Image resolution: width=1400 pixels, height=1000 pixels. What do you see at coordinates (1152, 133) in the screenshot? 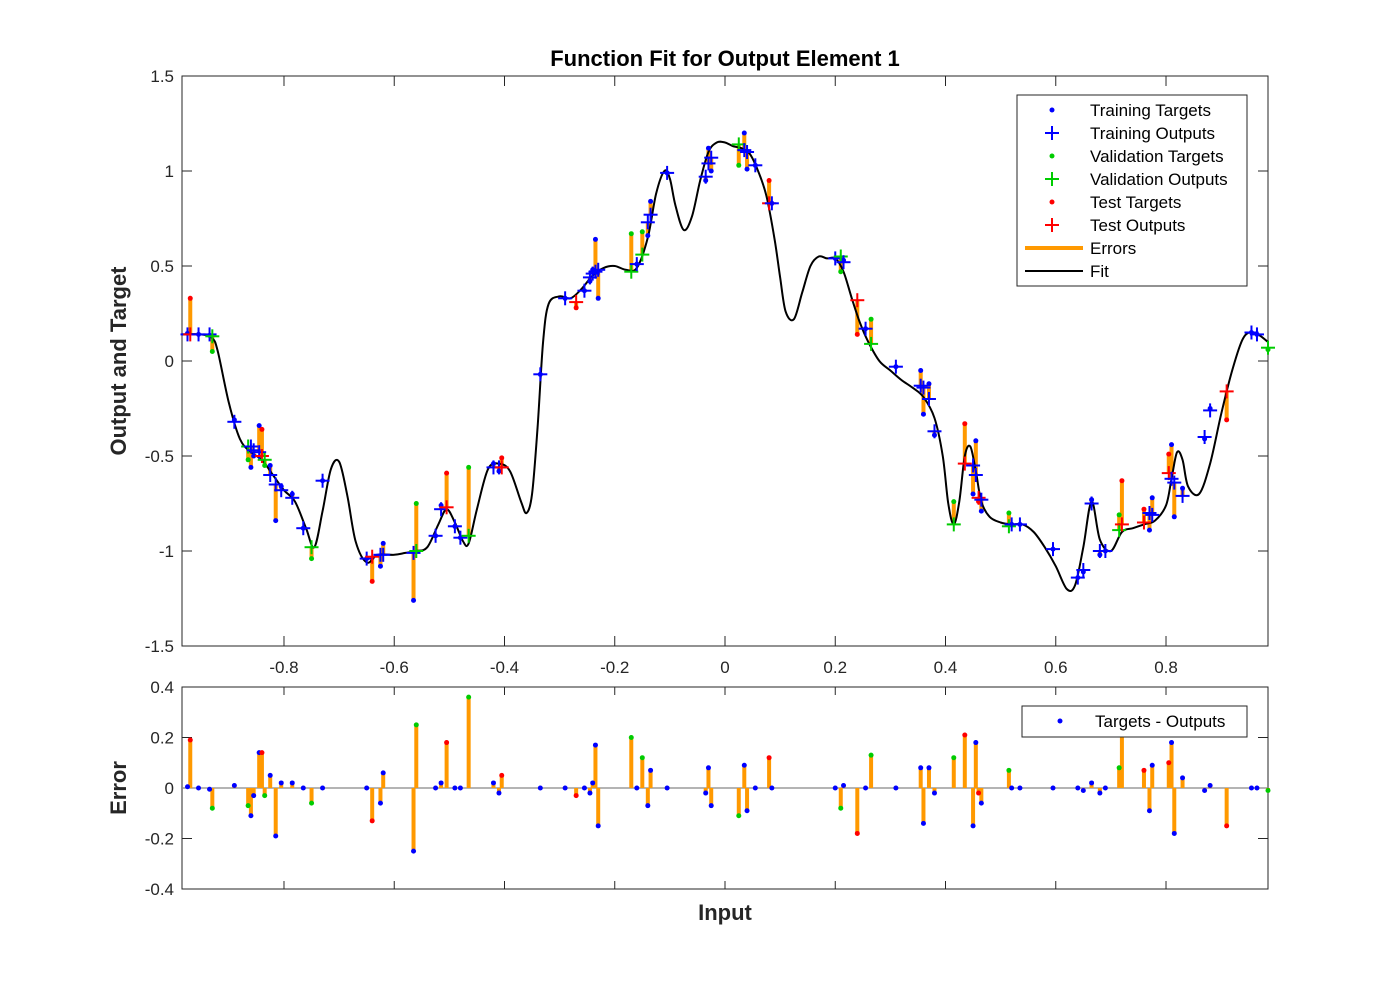
I see `legend-training-outputs: Training Outputs` at bounding box center [1152, 133].